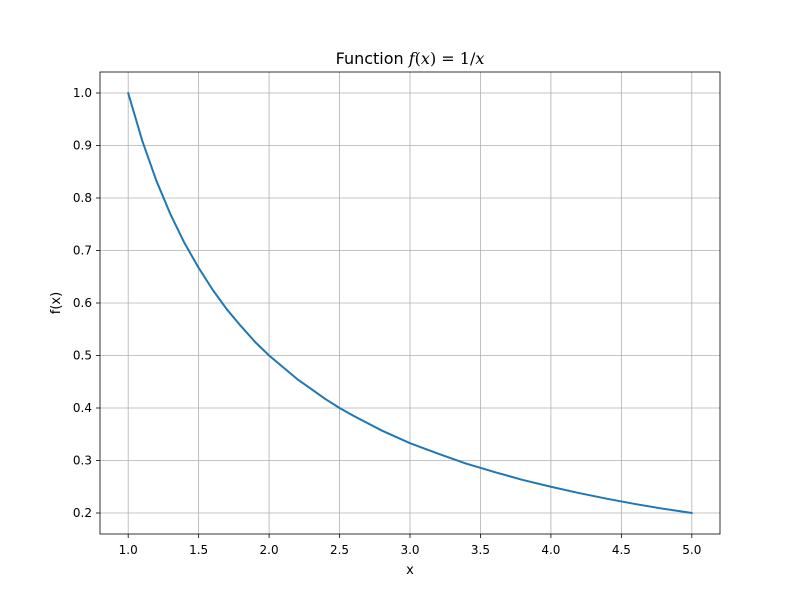  What do you see at coordinates (198, 550) in the screenshot?
I see `x-tick-label: 1.5` at bounding box center [198, 550].